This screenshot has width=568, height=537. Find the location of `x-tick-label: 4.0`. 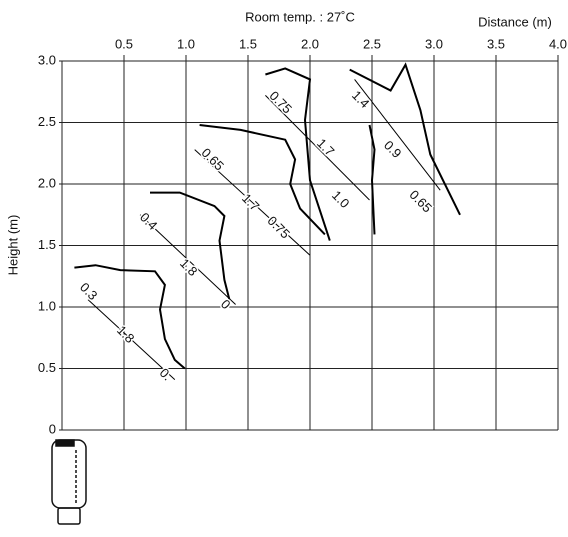

x-tick-label: 4.0 is located at coordinates (558, 43).